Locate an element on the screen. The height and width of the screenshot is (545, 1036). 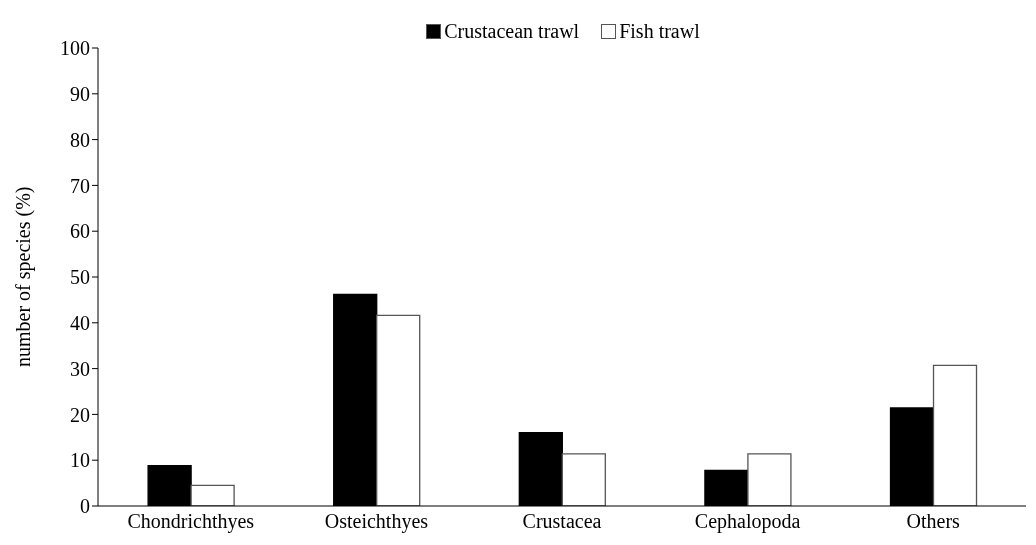
x-tick-label: Osteichthyes is located at coordinates (376, 522).